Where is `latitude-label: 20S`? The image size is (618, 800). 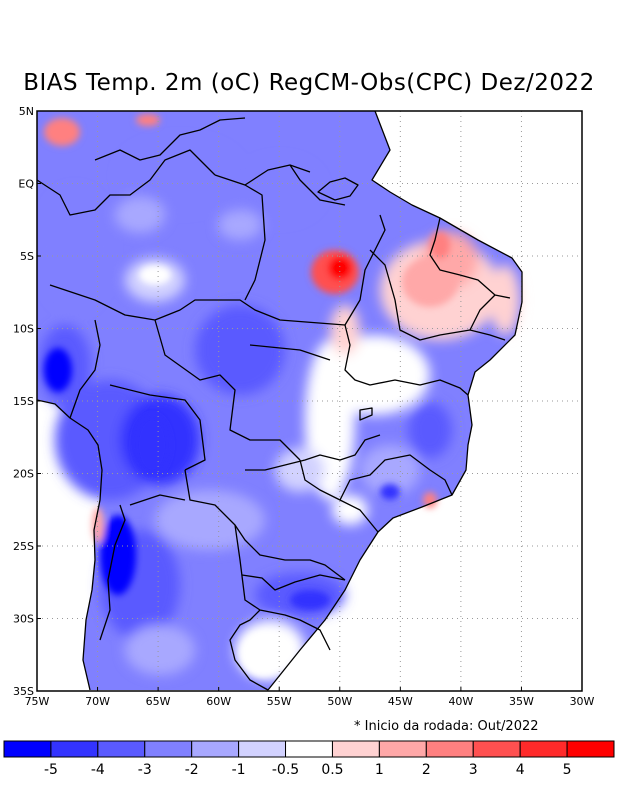 latitude-label: 20S is located at coordinates (23, 474).